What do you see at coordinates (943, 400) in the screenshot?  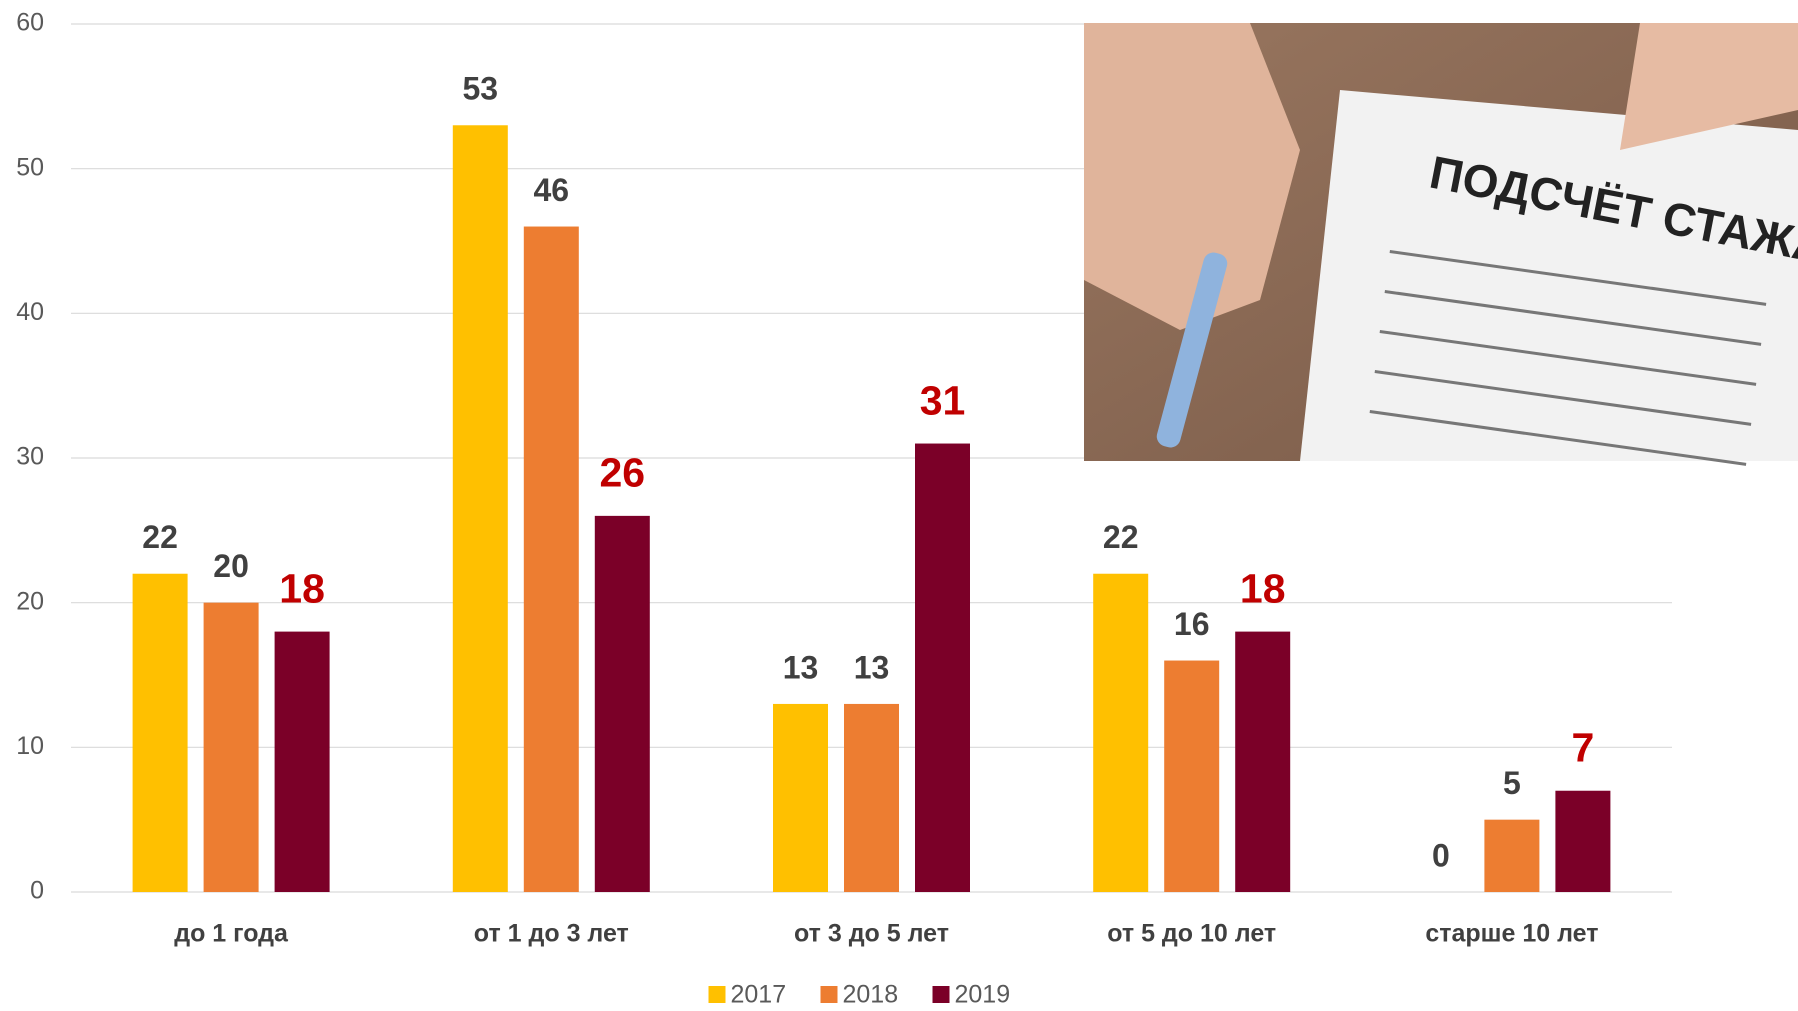 I see `data-label: 31` at bounding box center [943, 400].